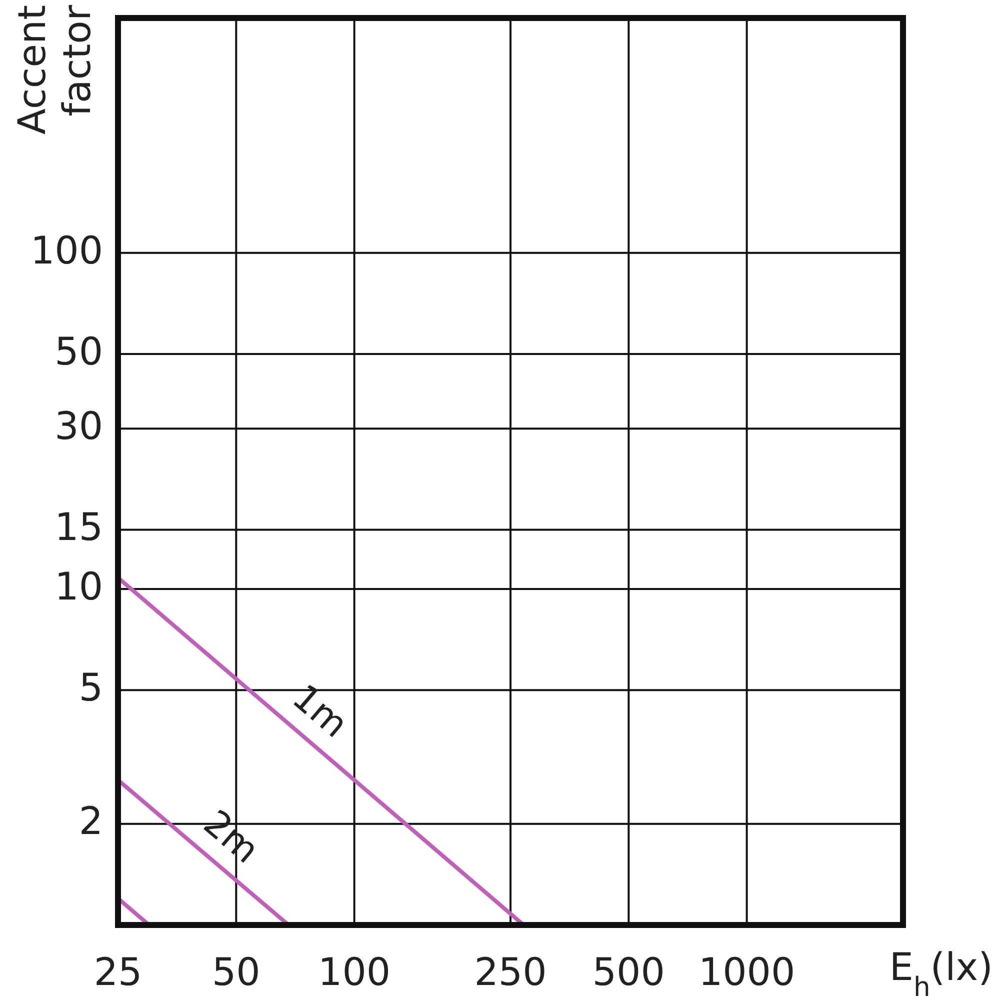  I want to click on x-tick-label: 250, so click(510, 972).